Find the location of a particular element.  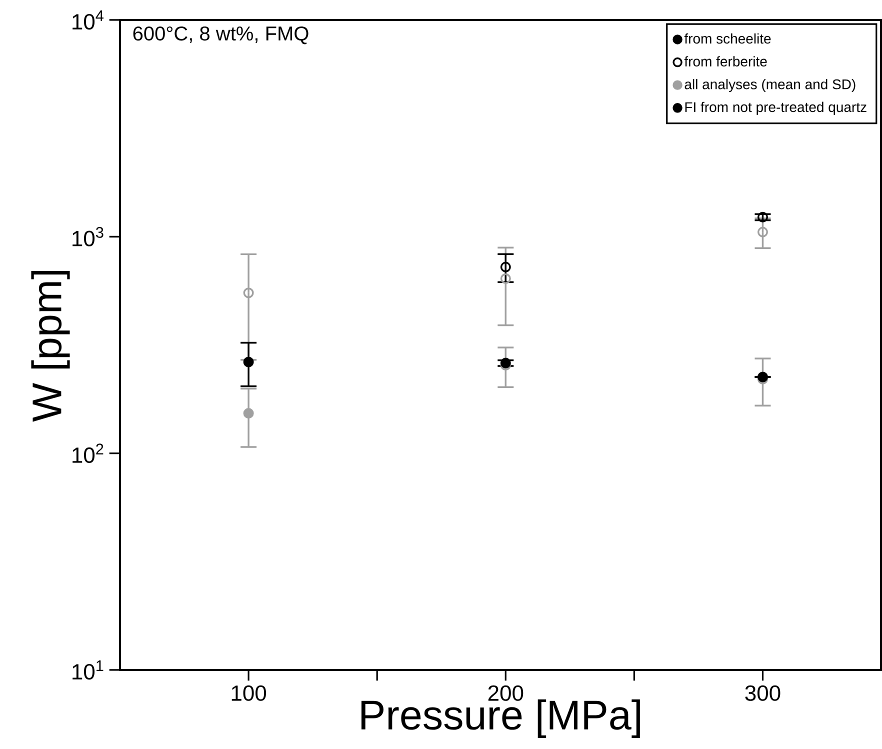

y-tick-label: 10$^{2}$ is located at coordinates (88, 453).